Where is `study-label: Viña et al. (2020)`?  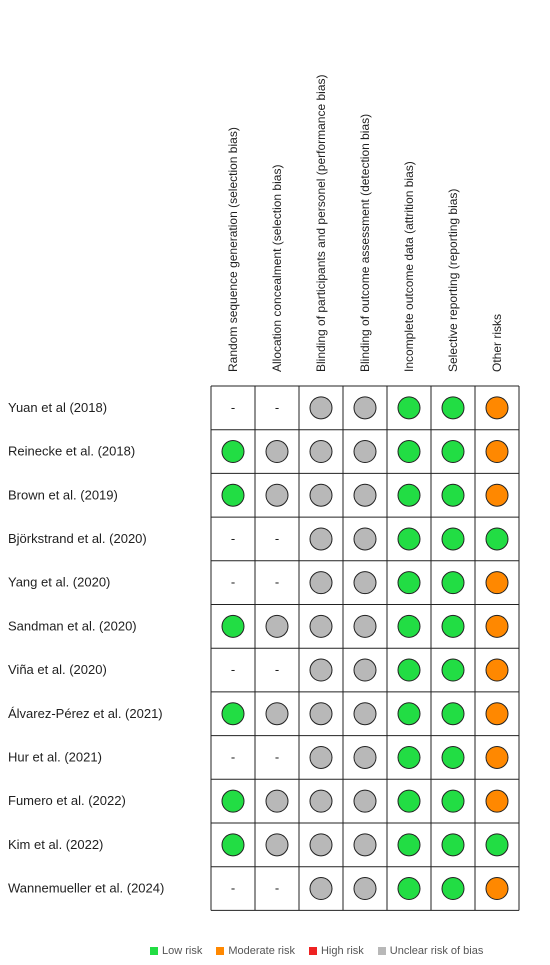 study-label: Viña et al. (2020) is located at coordinates (57, 669).